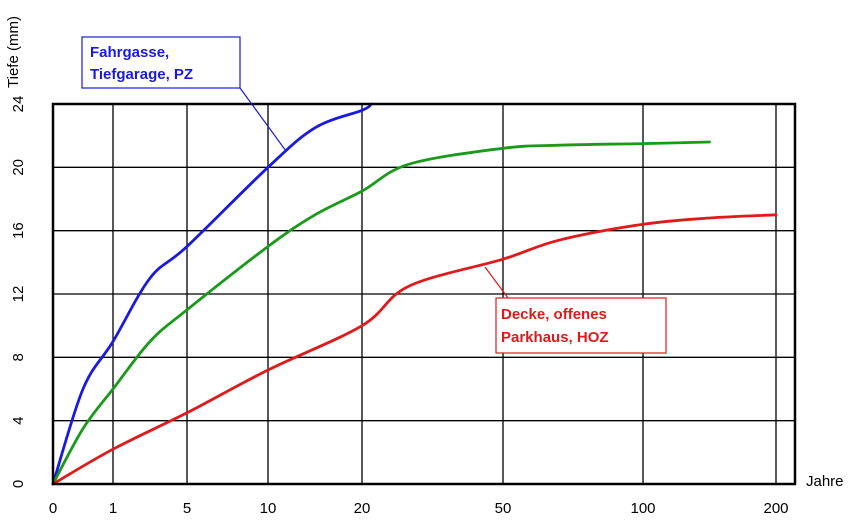 The width and height of the screenshot is (851, 524). I want to click on x-tick-label: 5, so click(187, 508).